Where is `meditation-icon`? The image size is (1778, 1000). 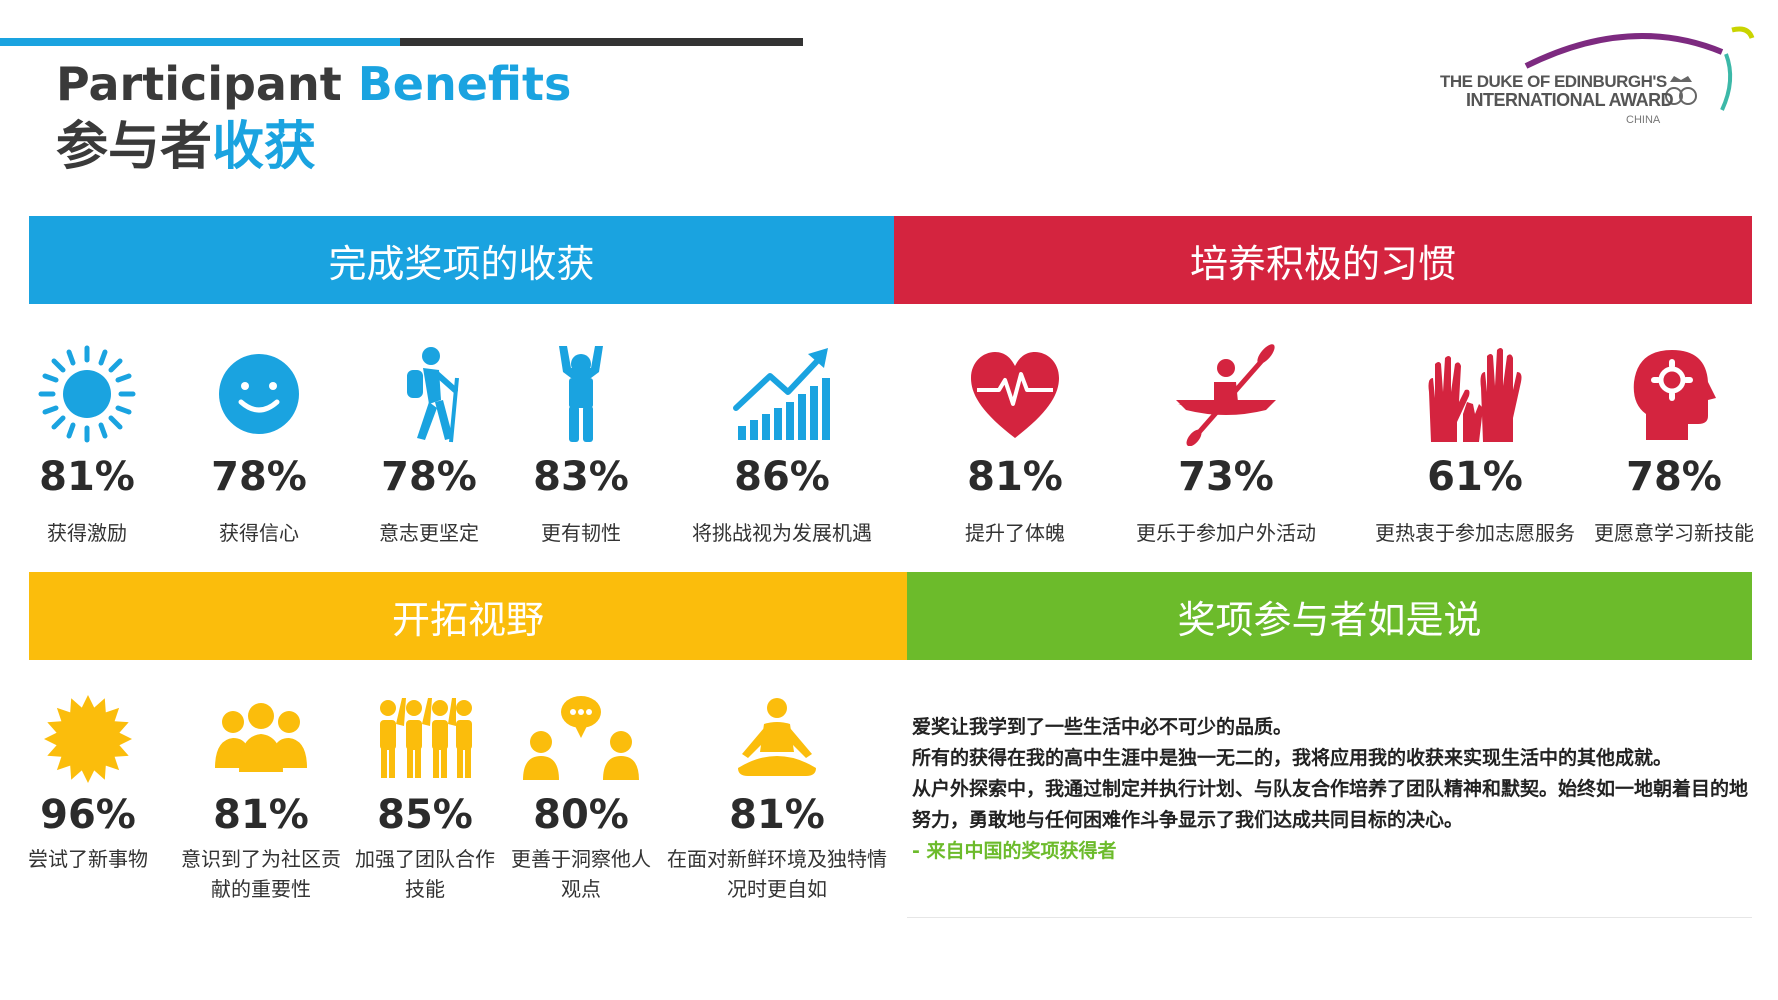
meditation-icon is located at coordinates (777, 737).